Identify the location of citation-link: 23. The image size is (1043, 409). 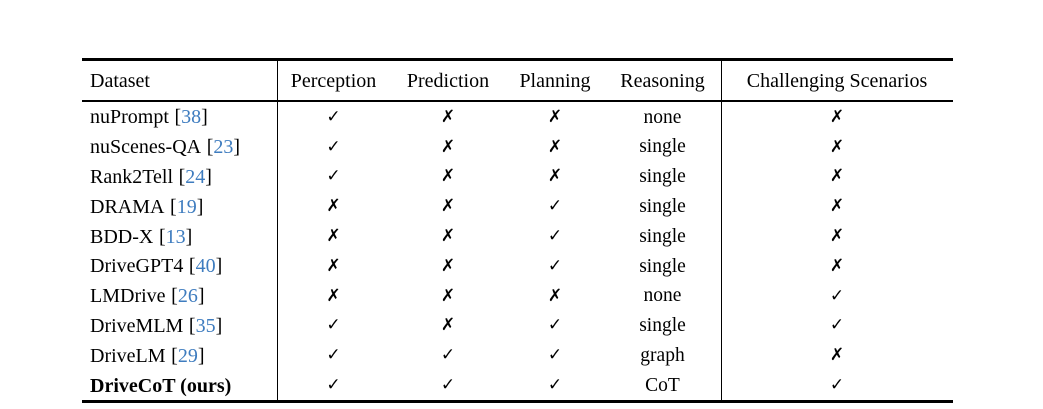
(223, 147).